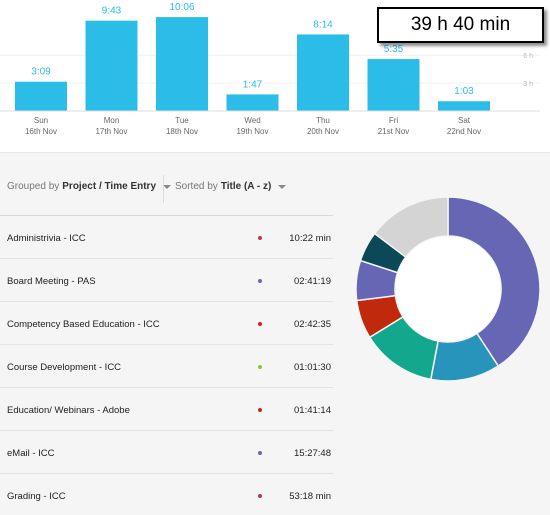 The width and height of the screenshot is (550, 515). Describe the element at coordinates (252, 131) in the screenshot. I see `x-tick-date: 19th Nov` at that location.